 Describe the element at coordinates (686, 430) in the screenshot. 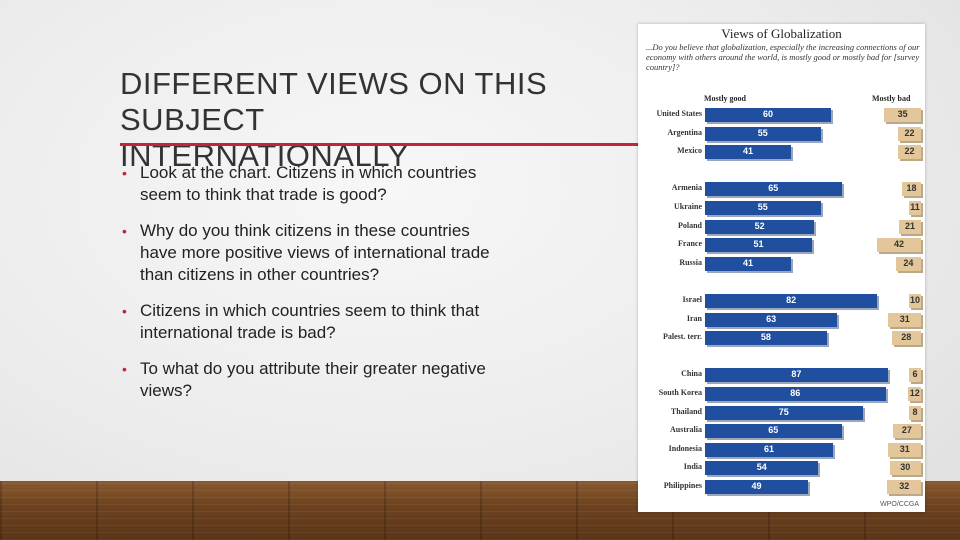

I see `country-label: Australia` at that location.